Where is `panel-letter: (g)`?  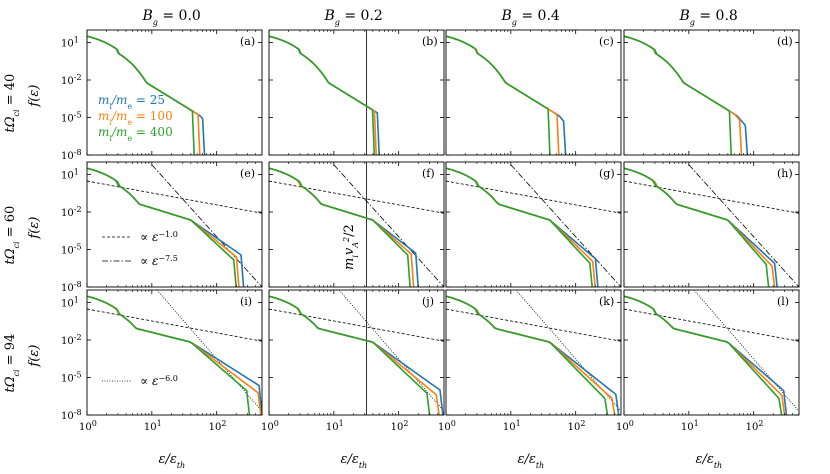 panel-letter: (g) is located at coordinates (607, 173).